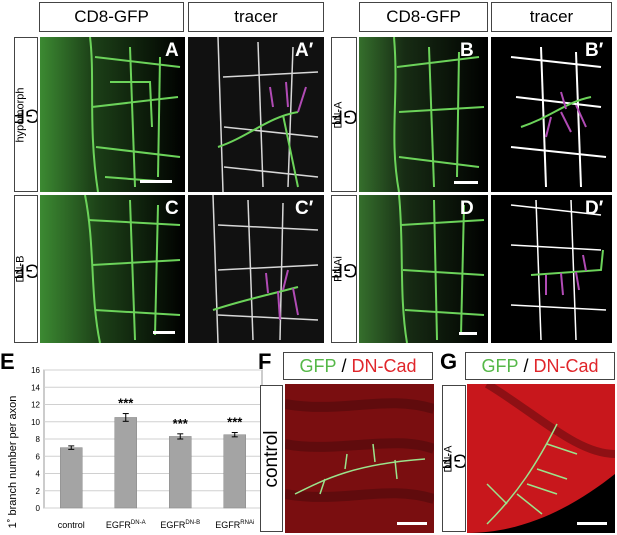 This screenshot has height=535, width=617. Describe the element at coordinates (111, 17) in the screenshot. I see `header-cd8-gfp-left: CD8-GFP` at that location.